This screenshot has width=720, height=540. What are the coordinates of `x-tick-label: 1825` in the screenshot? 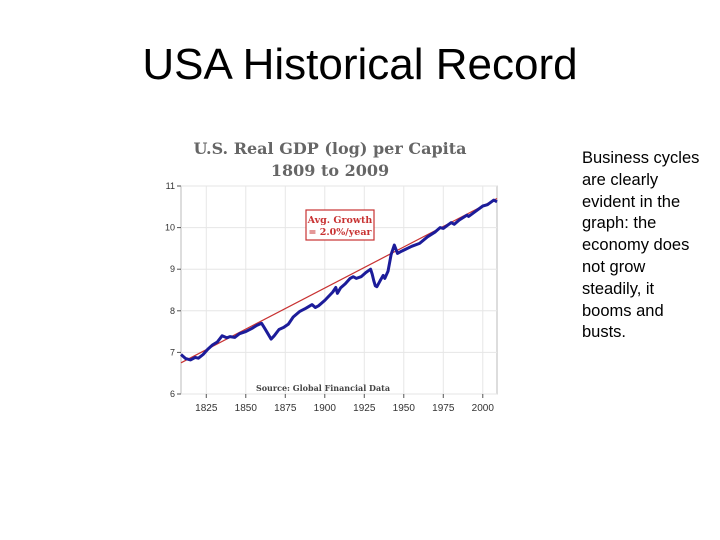 It's located at (206, 408).